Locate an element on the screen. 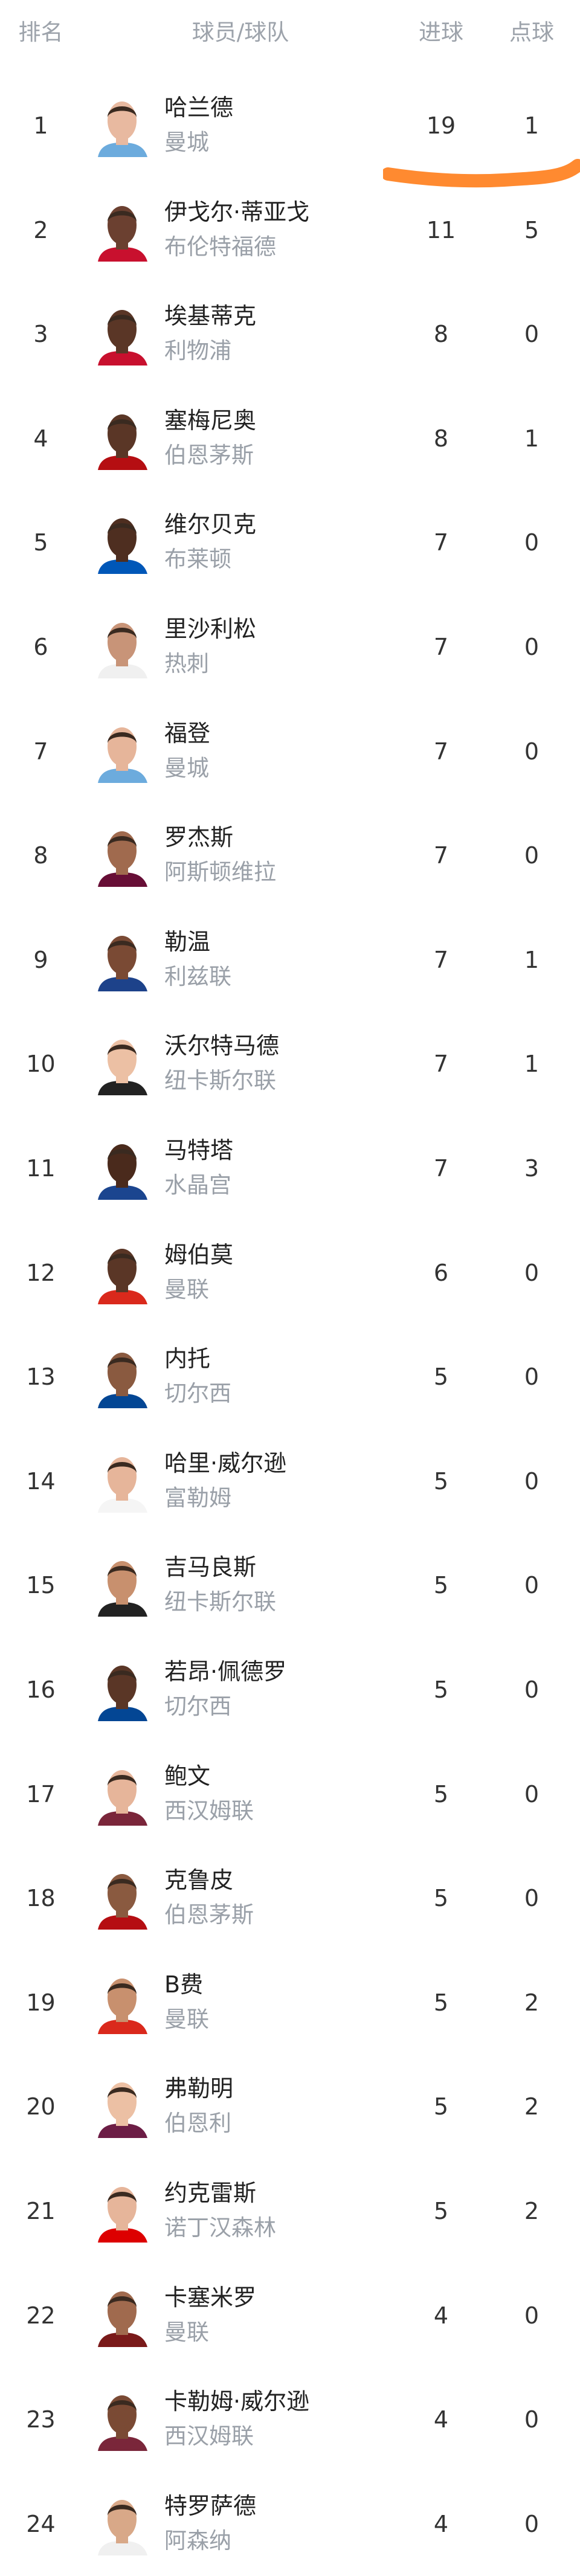 Image resolution: width=580 pixels, height=2576 pixels. goals-value: 6 is located at coordinates (441, 1273).